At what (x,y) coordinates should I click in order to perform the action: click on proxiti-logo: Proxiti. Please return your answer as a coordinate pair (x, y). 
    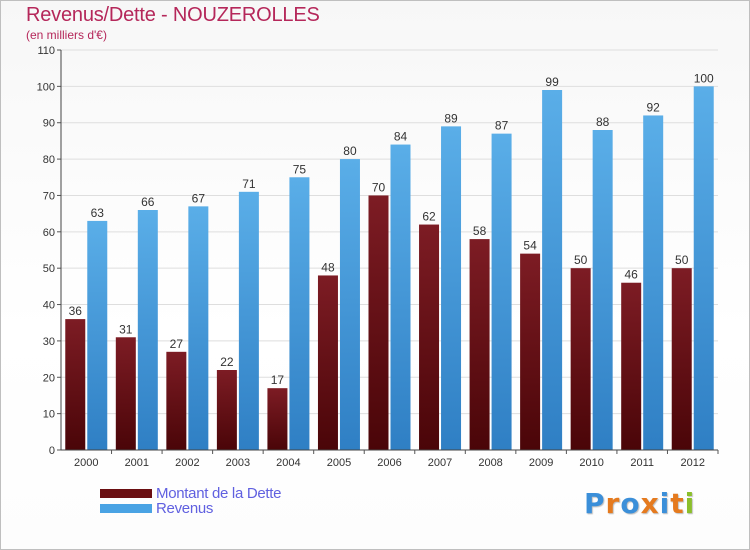
    Looking at the image, I should click on (639, 503).